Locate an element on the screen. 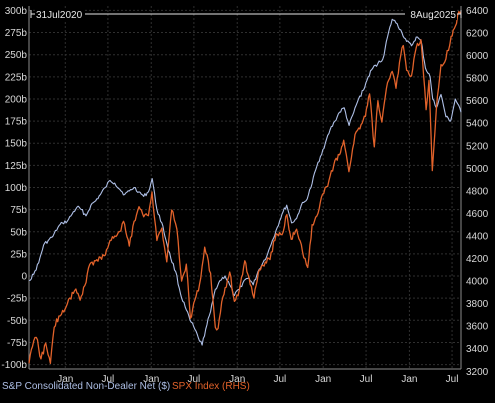  left-axis-tick-label: 275b is located at coordinates (16, 33).